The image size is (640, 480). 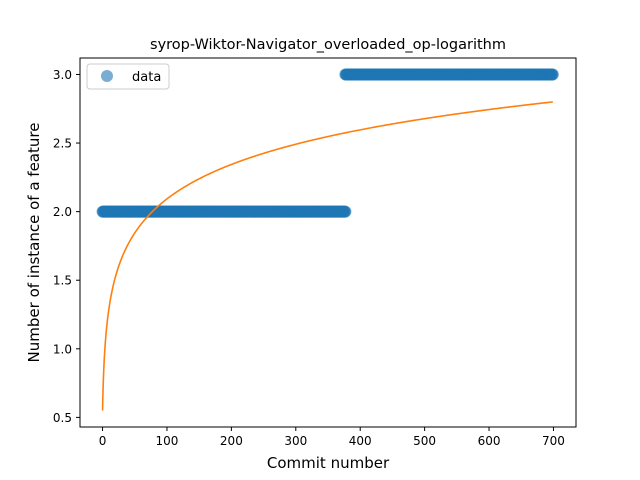 I want to click on y-axis-label: Number of instance of a feature, so click(x=34, y=243).